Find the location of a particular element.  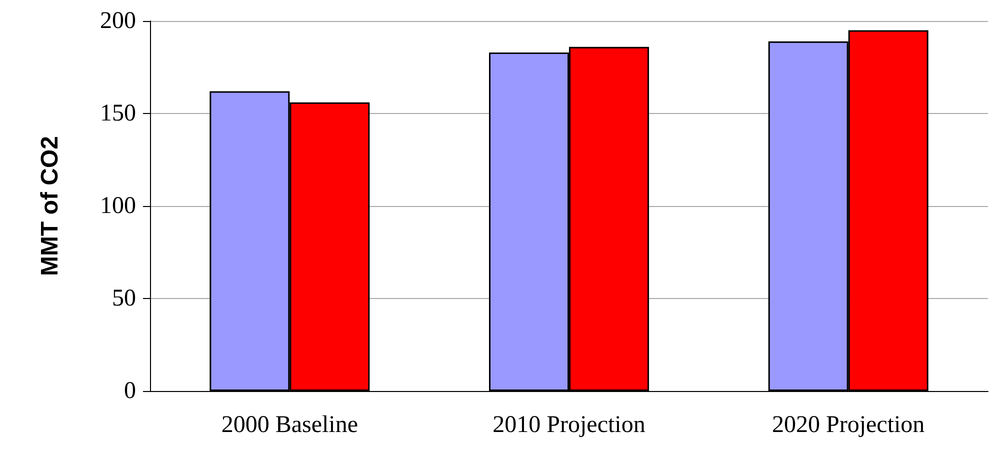

y-tick-label: 100 is located at coordinates (118, 206).